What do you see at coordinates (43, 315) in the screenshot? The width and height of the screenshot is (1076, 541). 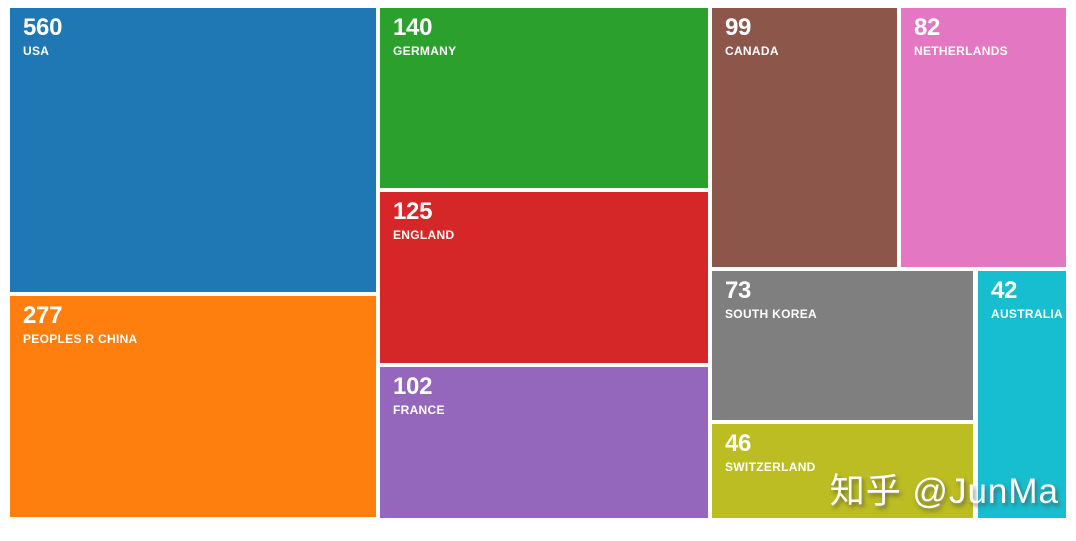 I see `tile-value: 277` at bounding box center [43, 315].